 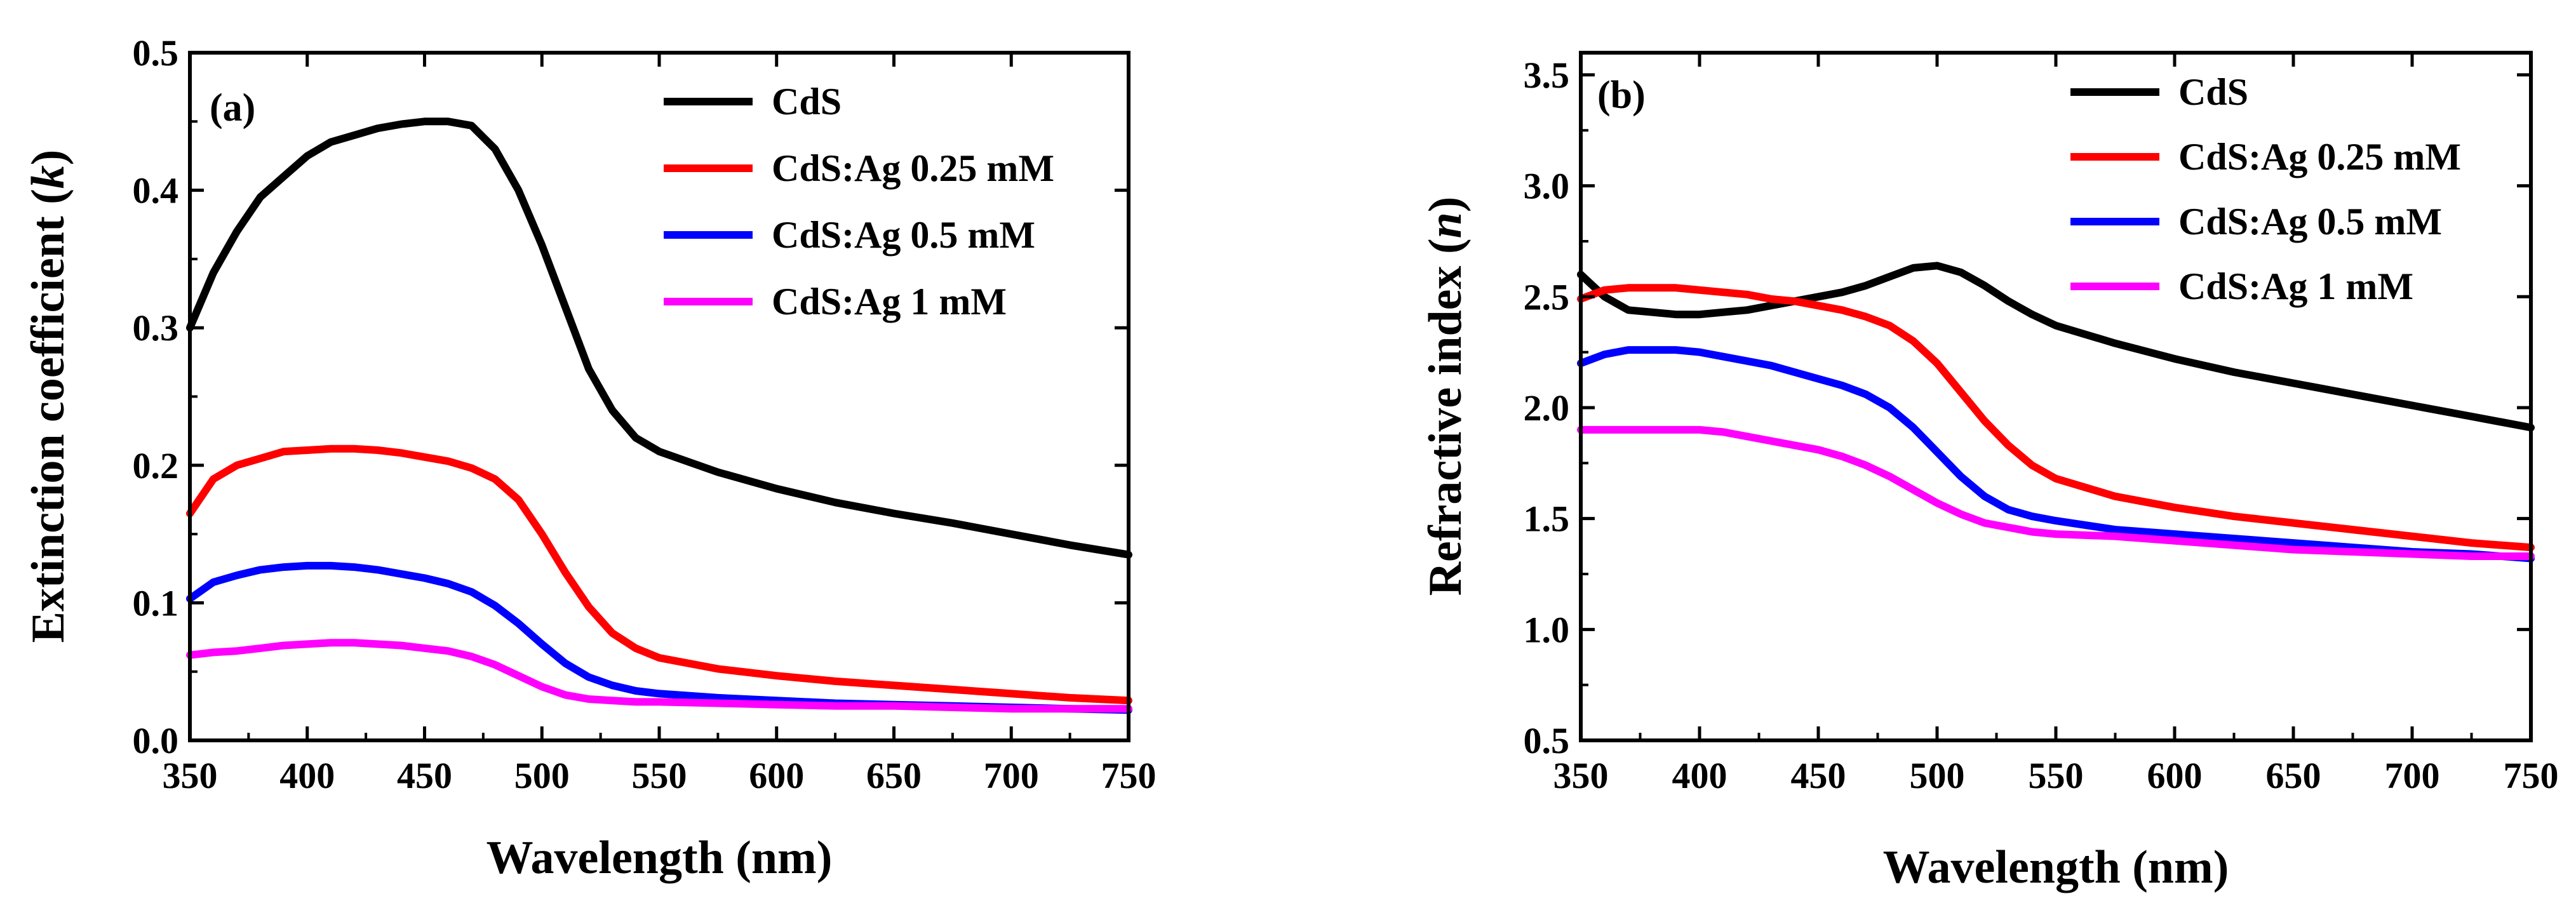 What do you see at coordinates (1547, 296) in the screenshot?
I see `y-tick-label: 2.5` at bounding box center [1547, 296].